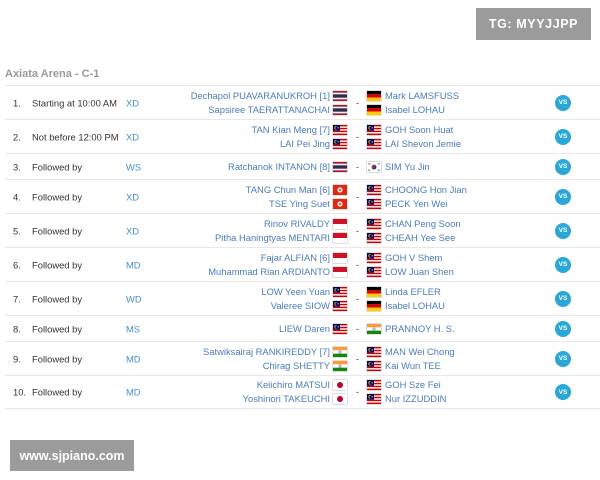 The width and height of the screenshot is (600, 480). I want to click on team-left: Ratchanok INTANON [8], so click(279, 167).